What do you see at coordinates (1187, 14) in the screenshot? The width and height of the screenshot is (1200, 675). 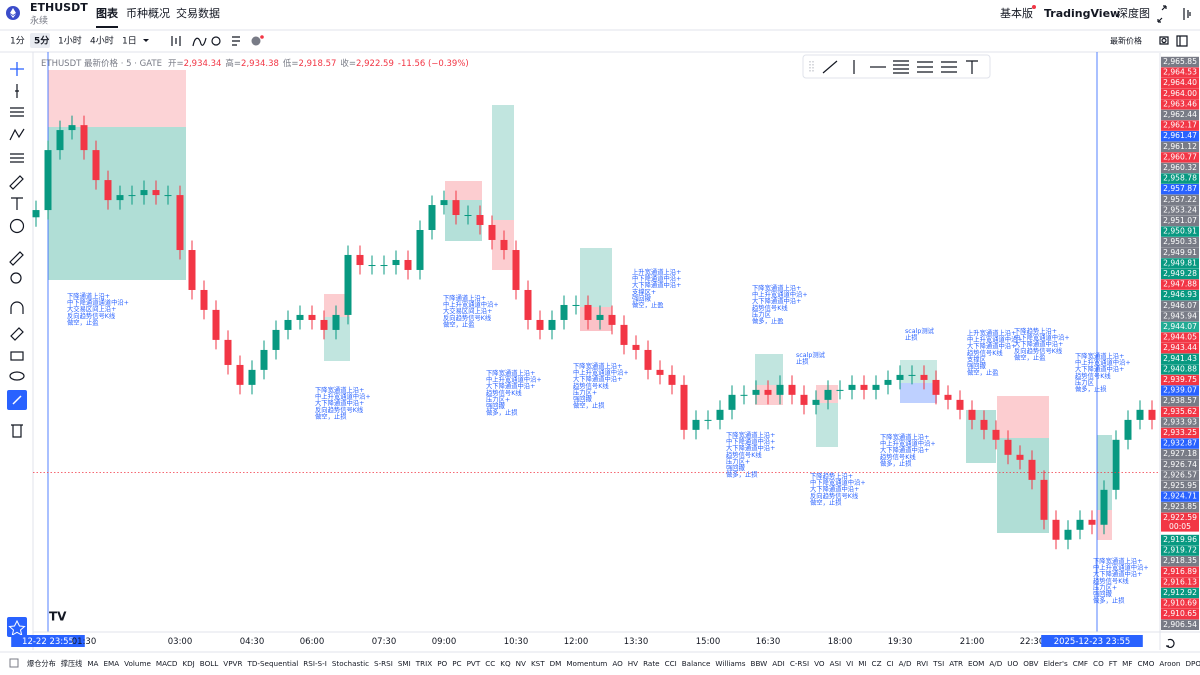 I see `settings-icon` at bounding box center [1187, 14].